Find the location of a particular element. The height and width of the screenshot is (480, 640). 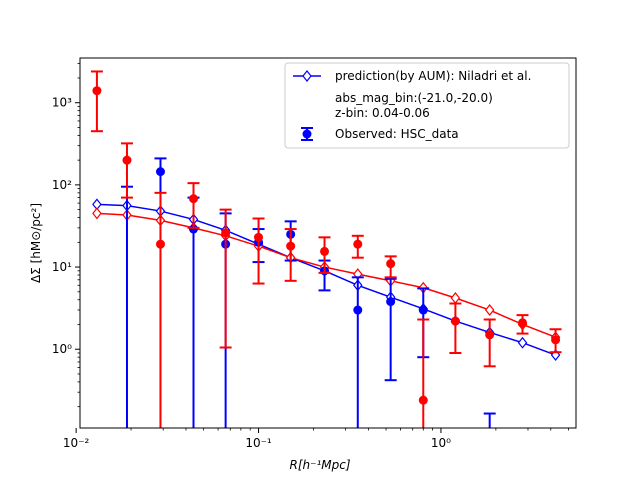

x-tick-label: 10⁻¹ is located at coordinates (258, 443).